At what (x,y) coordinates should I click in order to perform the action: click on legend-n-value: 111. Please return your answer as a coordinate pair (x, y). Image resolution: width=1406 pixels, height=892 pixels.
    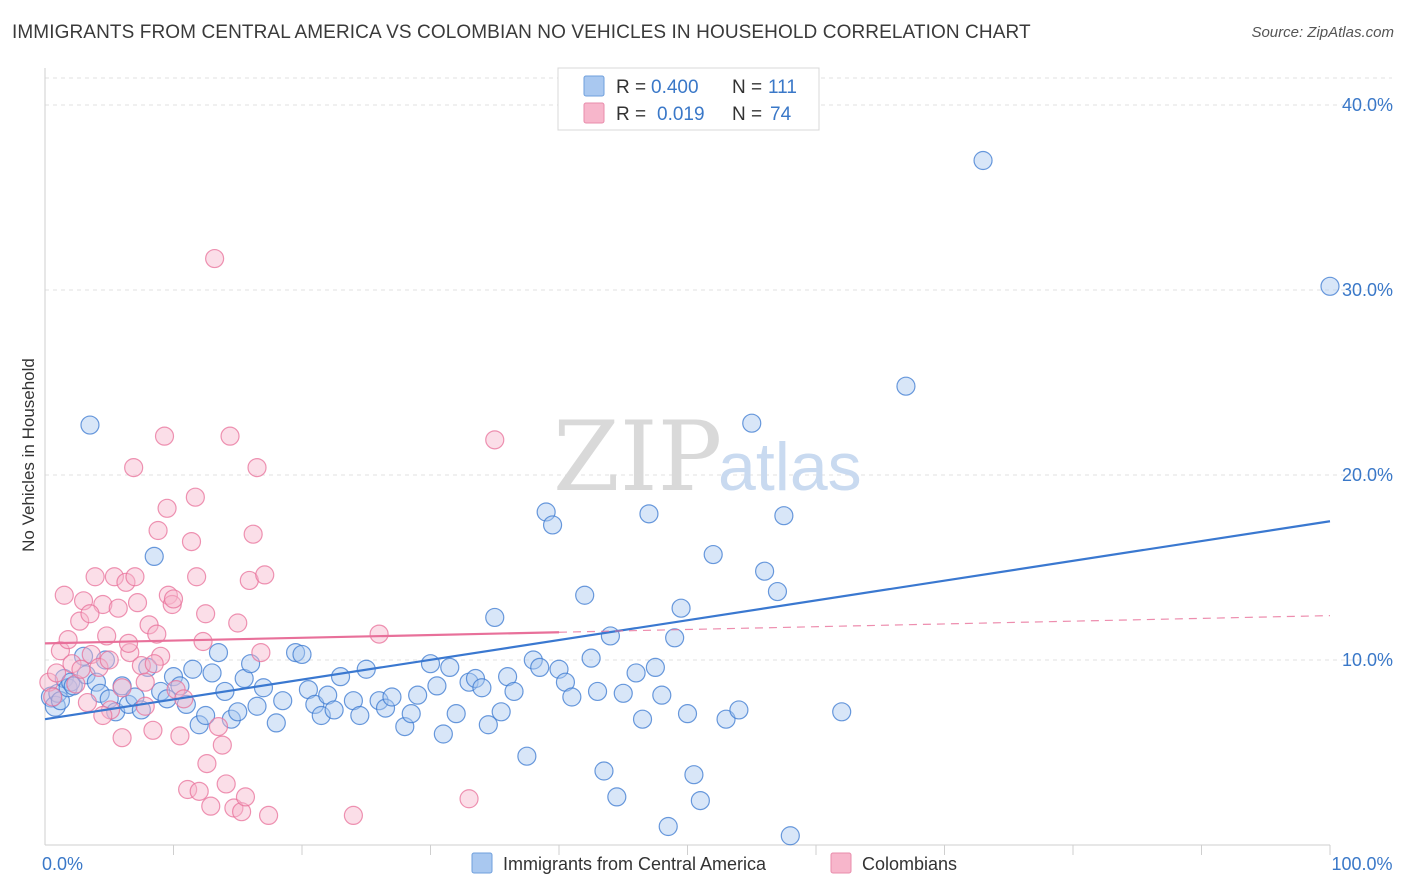
    Looking at the image, I should click on (782, 87).